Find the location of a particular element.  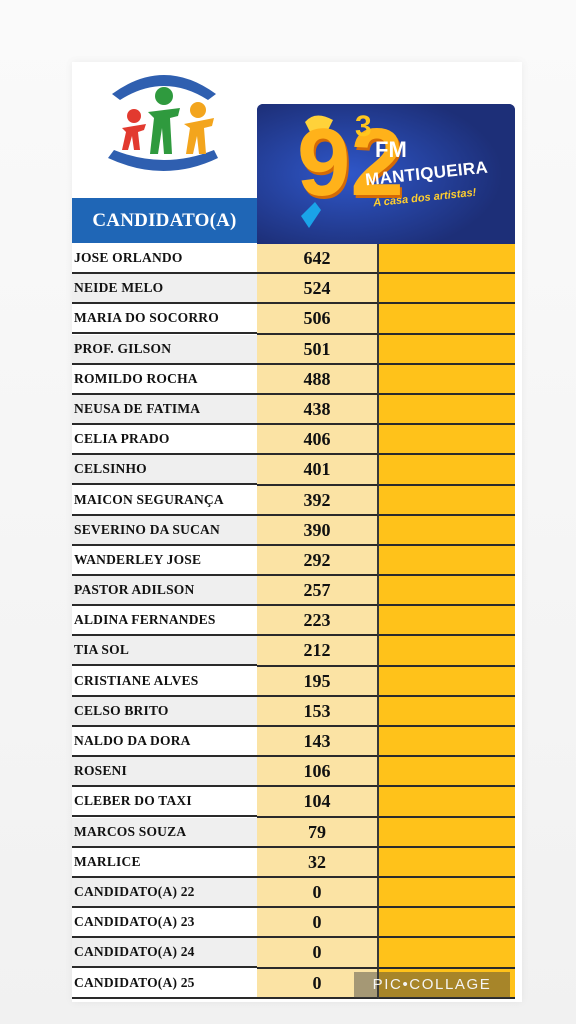

candidate-name: MARIA DO SOCORRO is located at coordinates (164, 319).